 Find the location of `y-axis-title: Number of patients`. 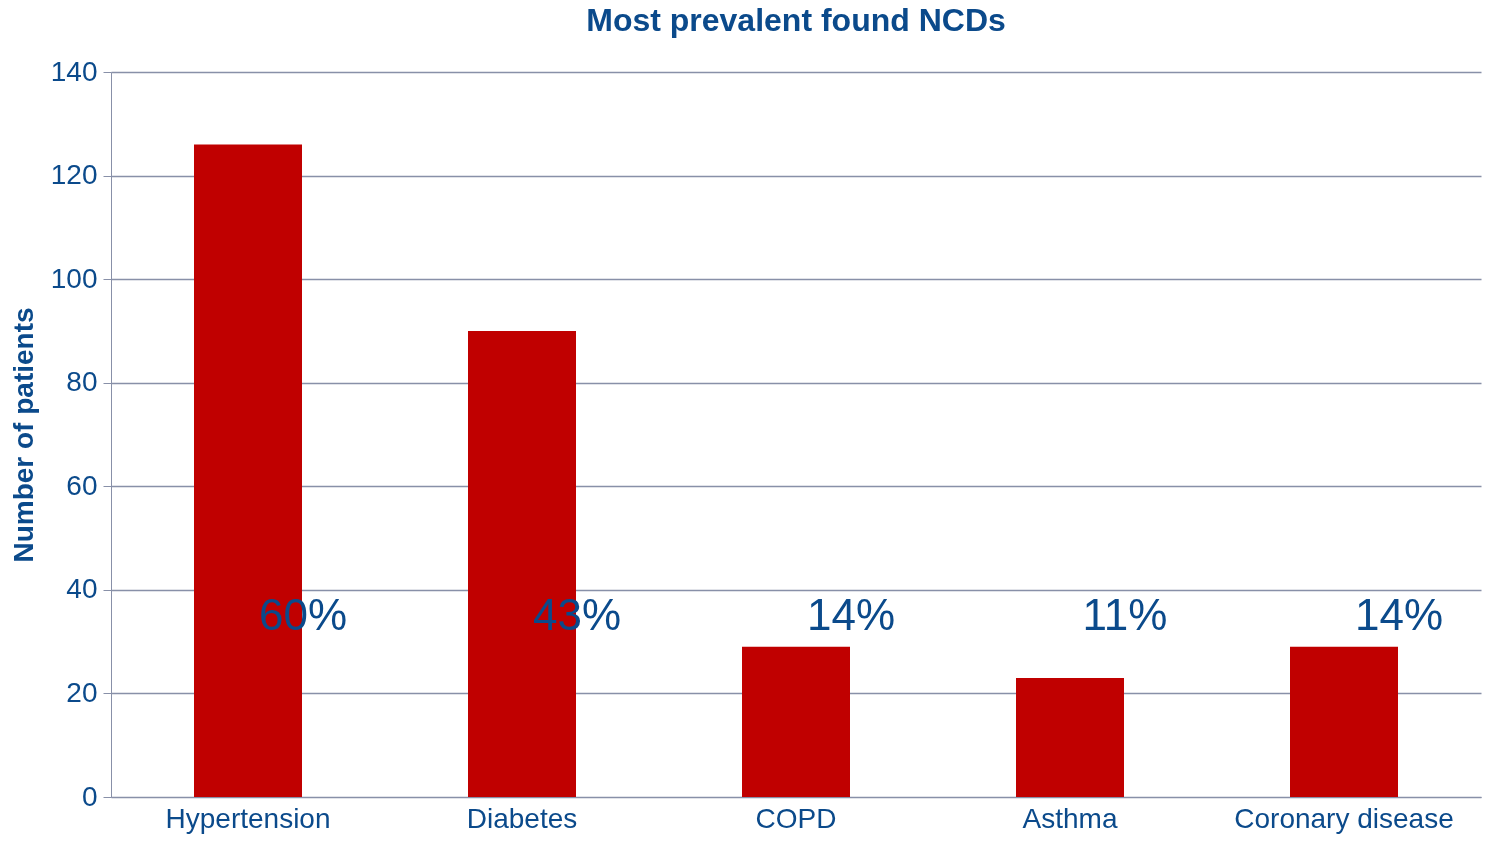

y-axis-title: Number of patients is located at coordinates (23, 435).